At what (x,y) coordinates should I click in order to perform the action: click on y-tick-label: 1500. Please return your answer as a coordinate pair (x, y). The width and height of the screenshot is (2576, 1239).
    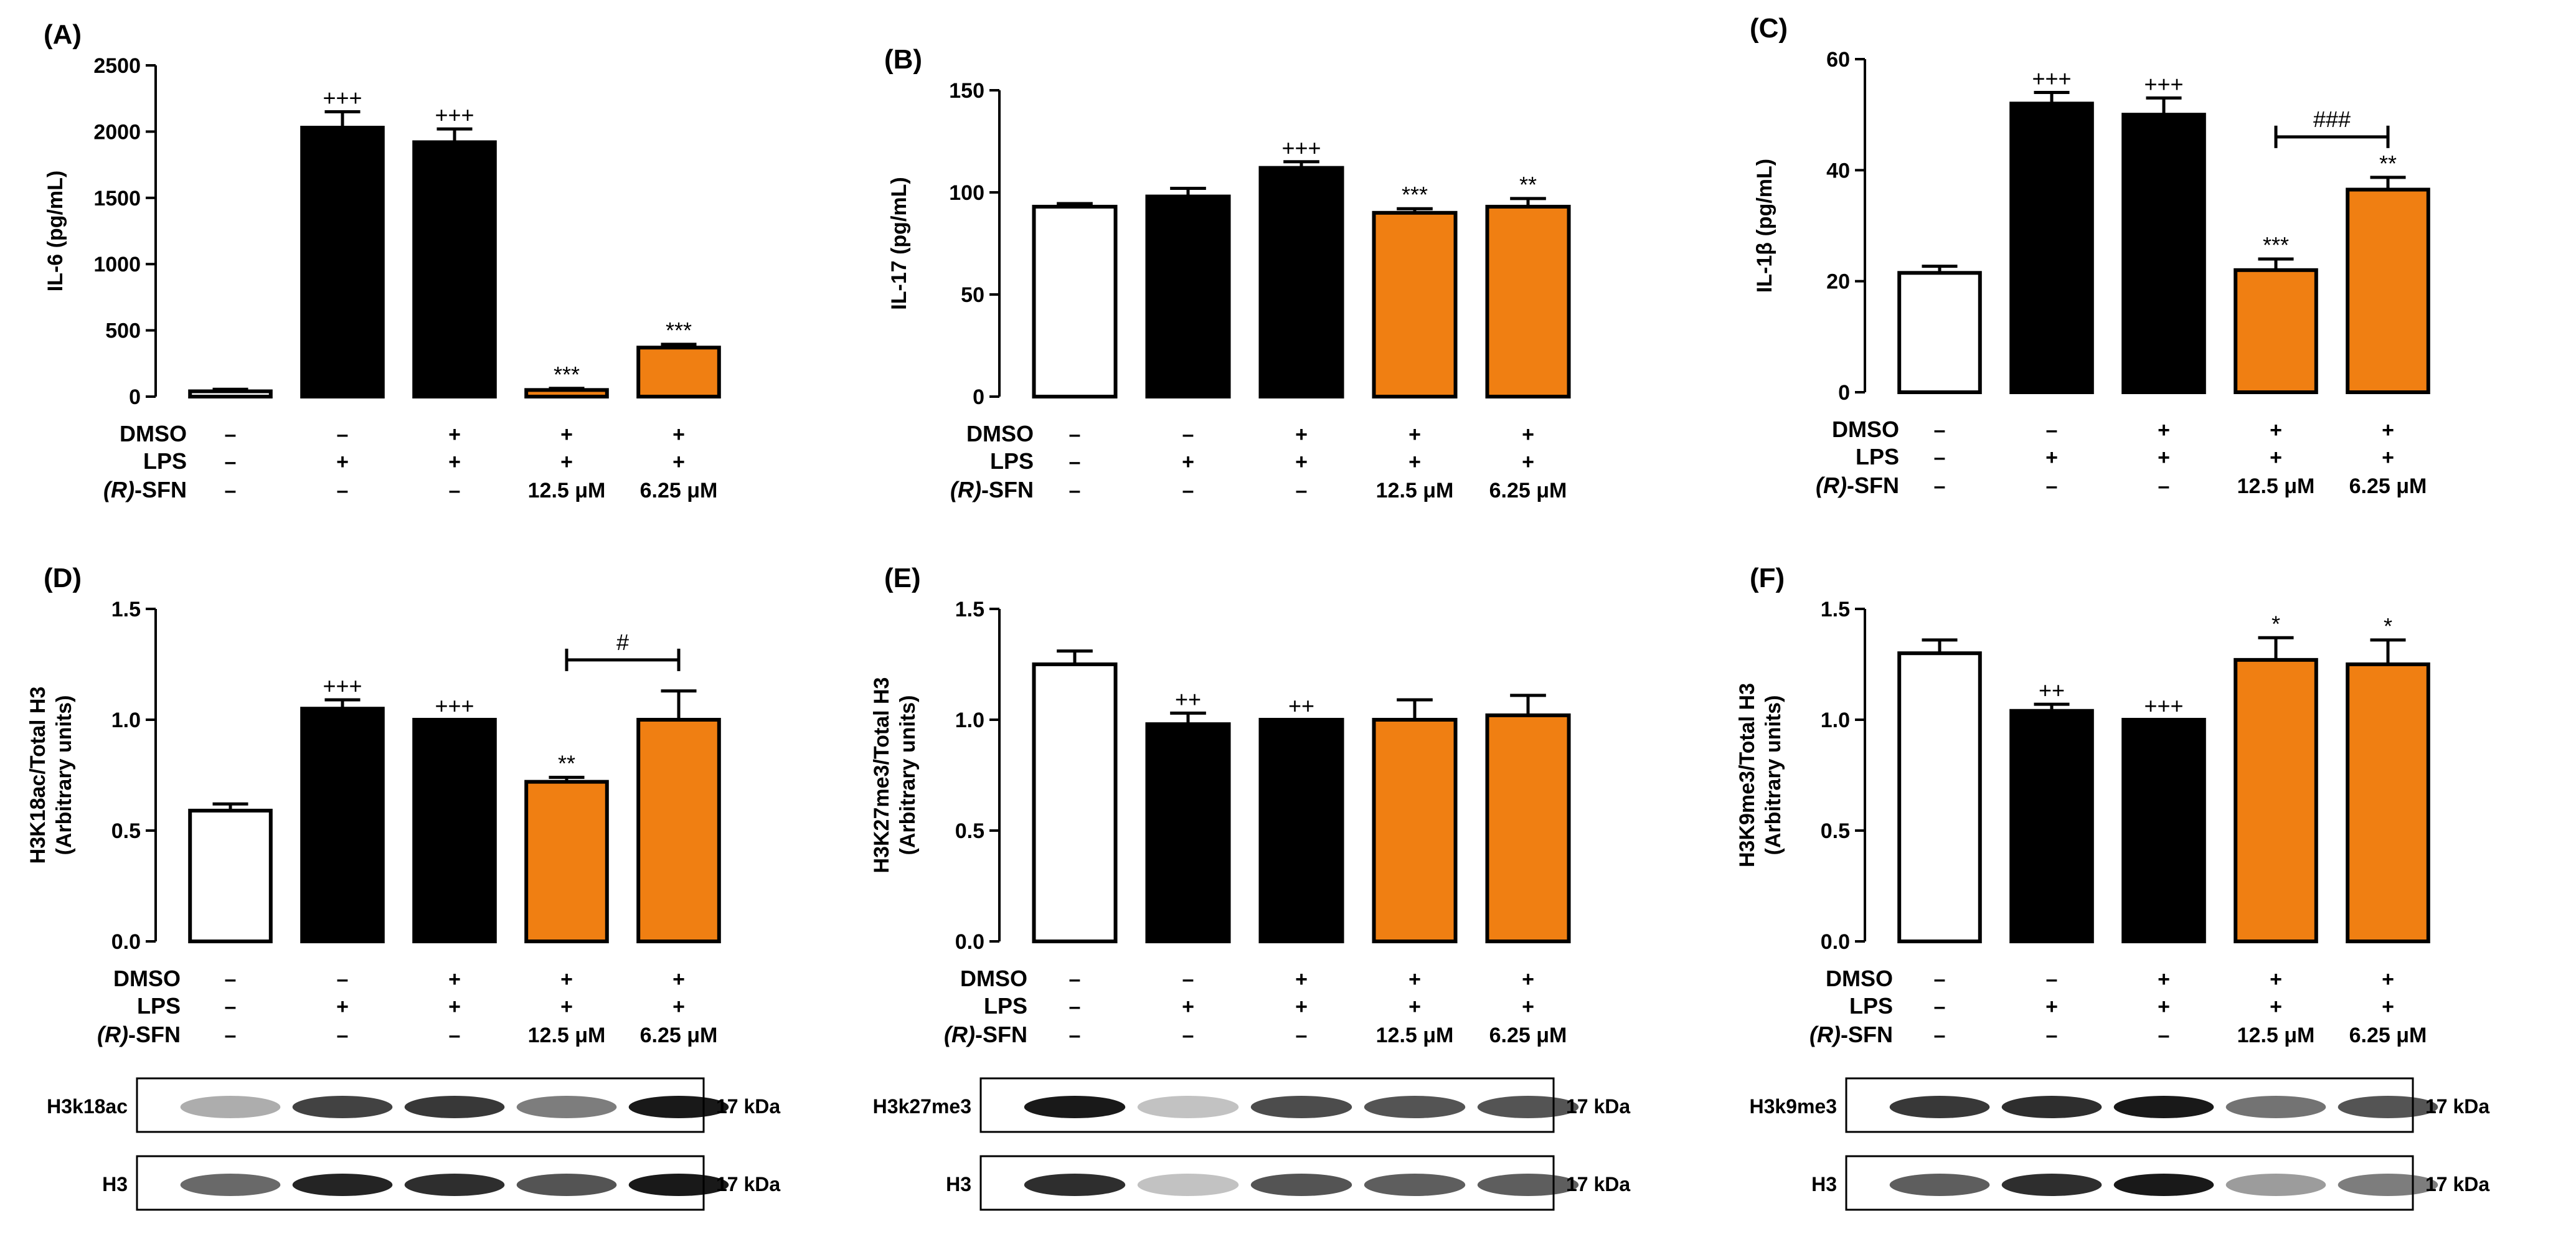
    Looking at the image, I should click on (117, 199).